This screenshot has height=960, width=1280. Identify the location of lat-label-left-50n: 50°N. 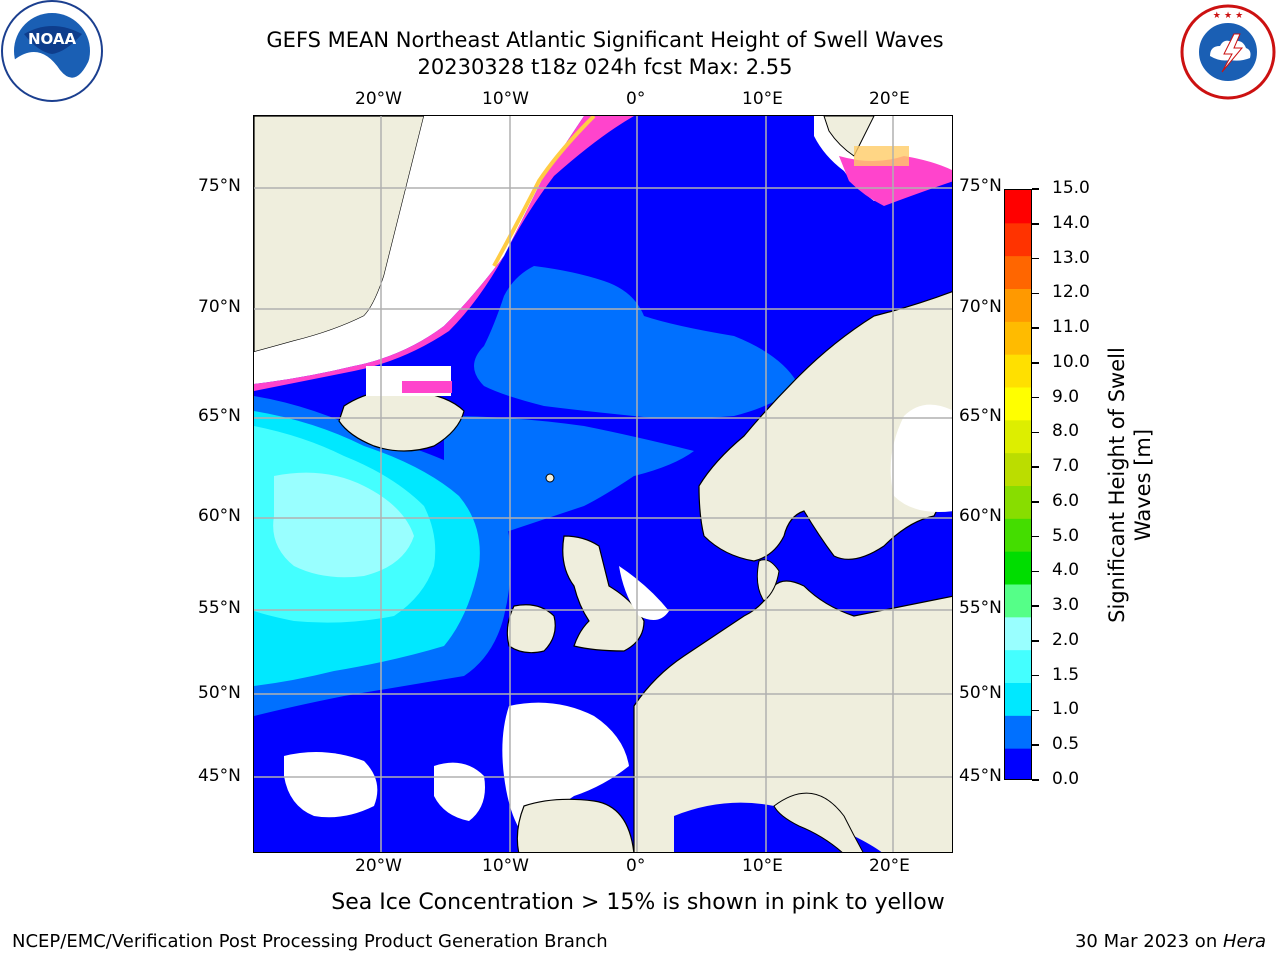
(219, 693).